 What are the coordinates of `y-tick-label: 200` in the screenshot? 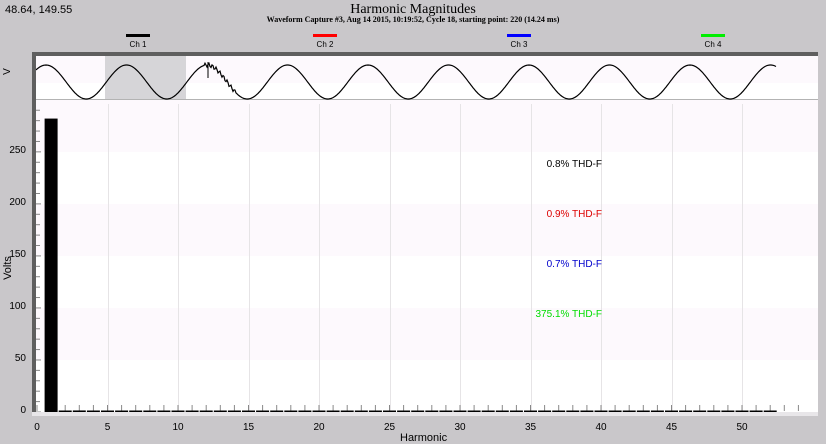 It's located at (17, 202).